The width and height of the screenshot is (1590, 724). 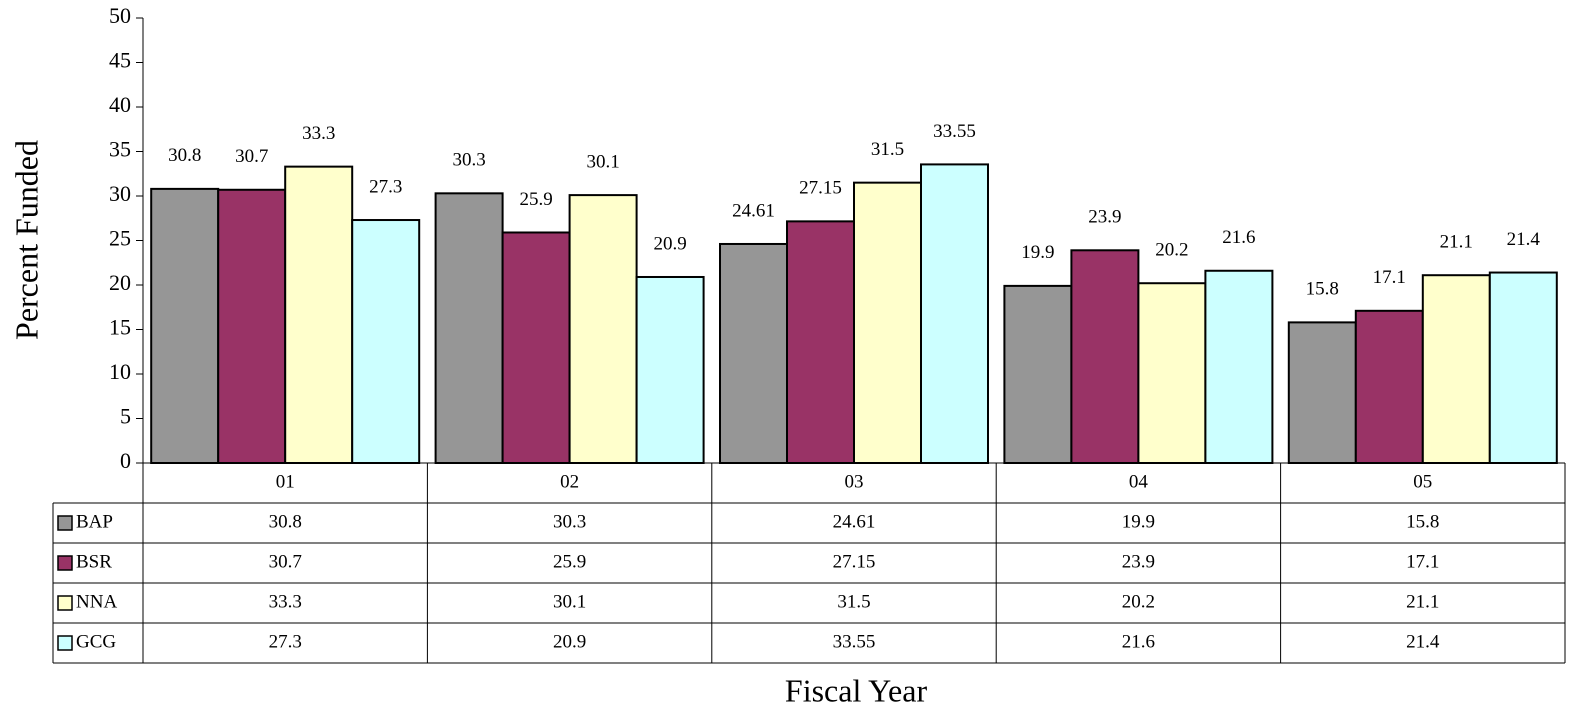 I want to click on table-value: 19.9, so click(x=1138, y=521).